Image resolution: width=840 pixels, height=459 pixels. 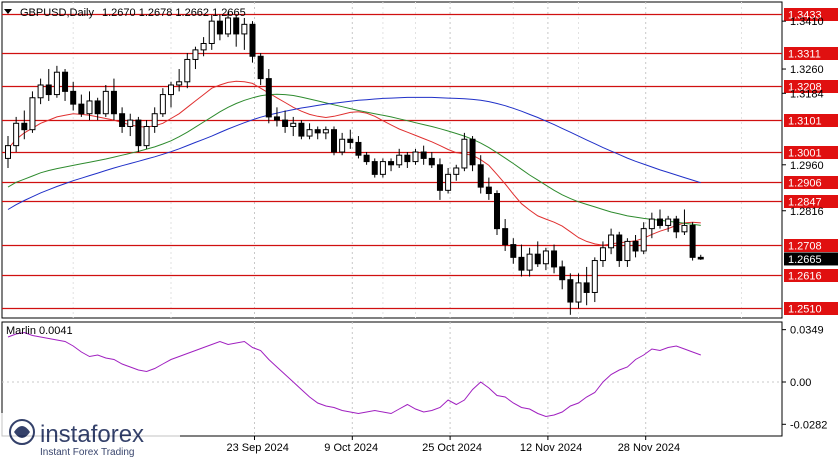 What do you see at coordinates (805, 154) in the screenshot?
I see `level-label: 1.3001` at bounding box center [805, 154].